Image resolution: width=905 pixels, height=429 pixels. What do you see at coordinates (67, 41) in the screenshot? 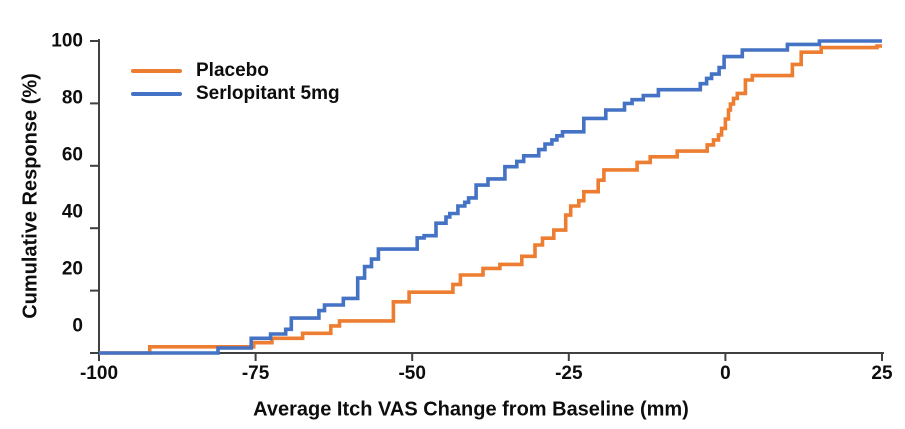
I see `y-tick-label: 100` at bounding box center [67, 41].